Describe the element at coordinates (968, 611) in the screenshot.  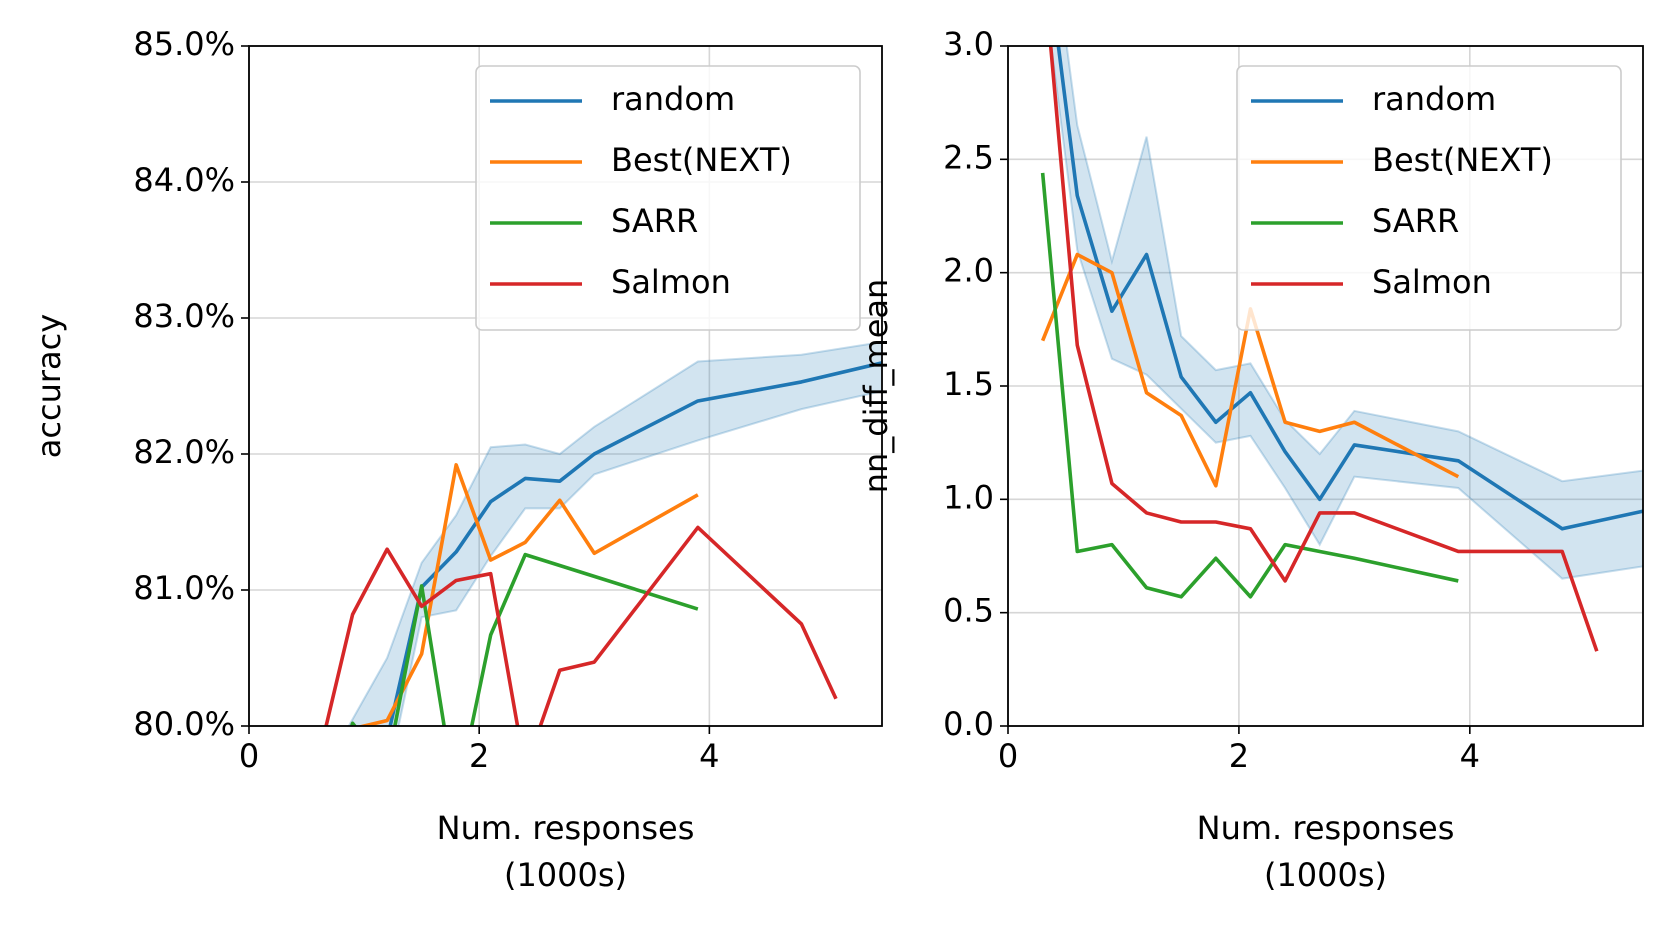
I see `y-tick-label: 0.5` at that location.